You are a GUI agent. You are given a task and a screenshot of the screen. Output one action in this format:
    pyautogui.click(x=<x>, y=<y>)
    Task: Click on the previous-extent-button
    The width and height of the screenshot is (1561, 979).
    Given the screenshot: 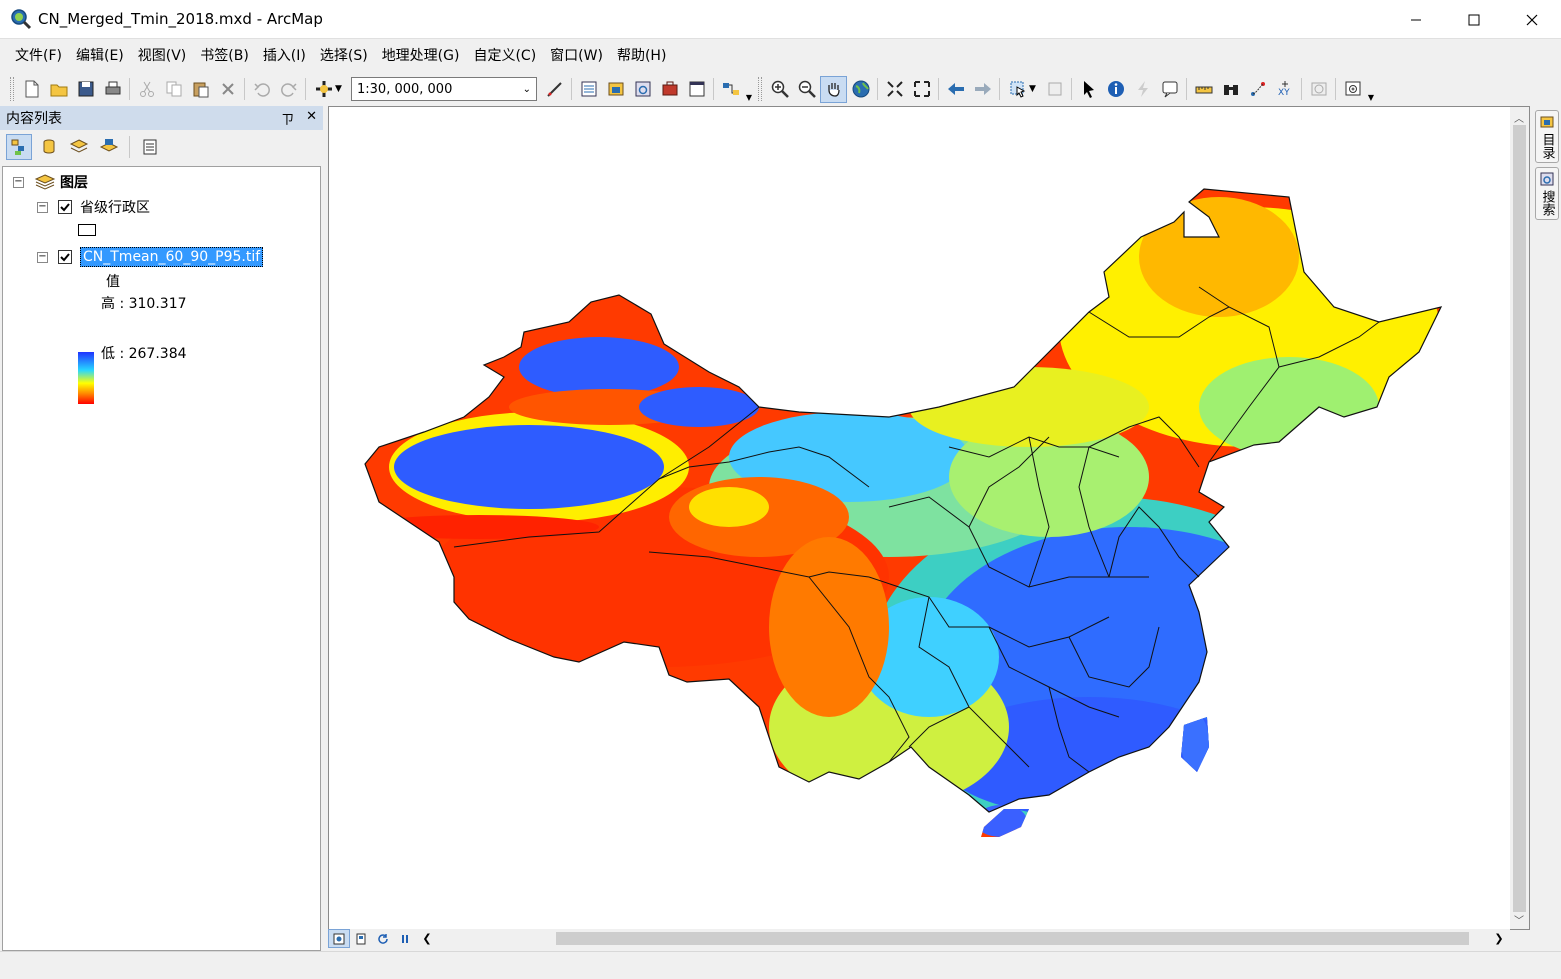 What is the action you would take?
    pyautogui.click(x=955, y=89)
    